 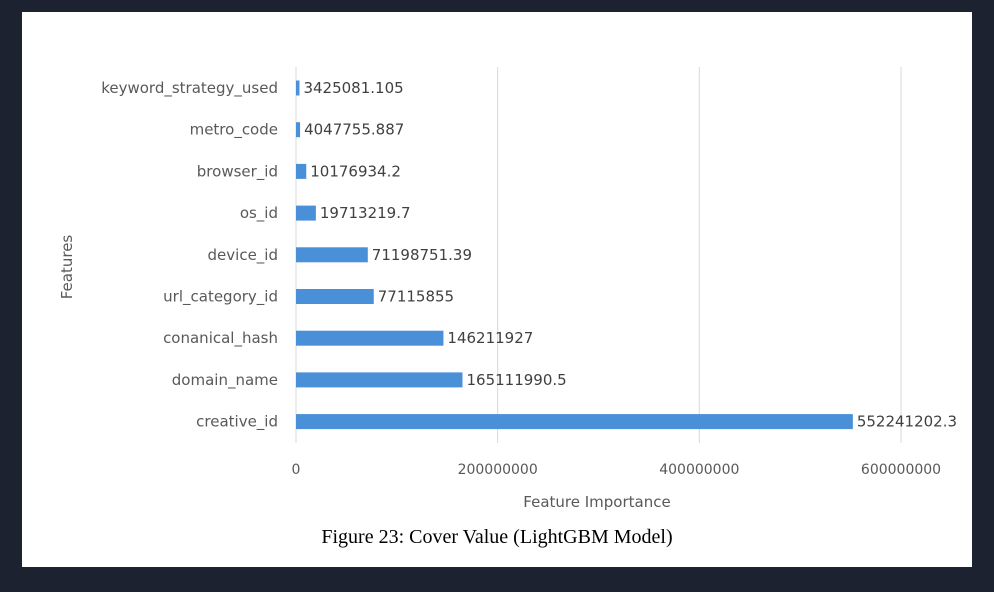 I want to click on x-tick-label: 0, so click(x=296, y=470).